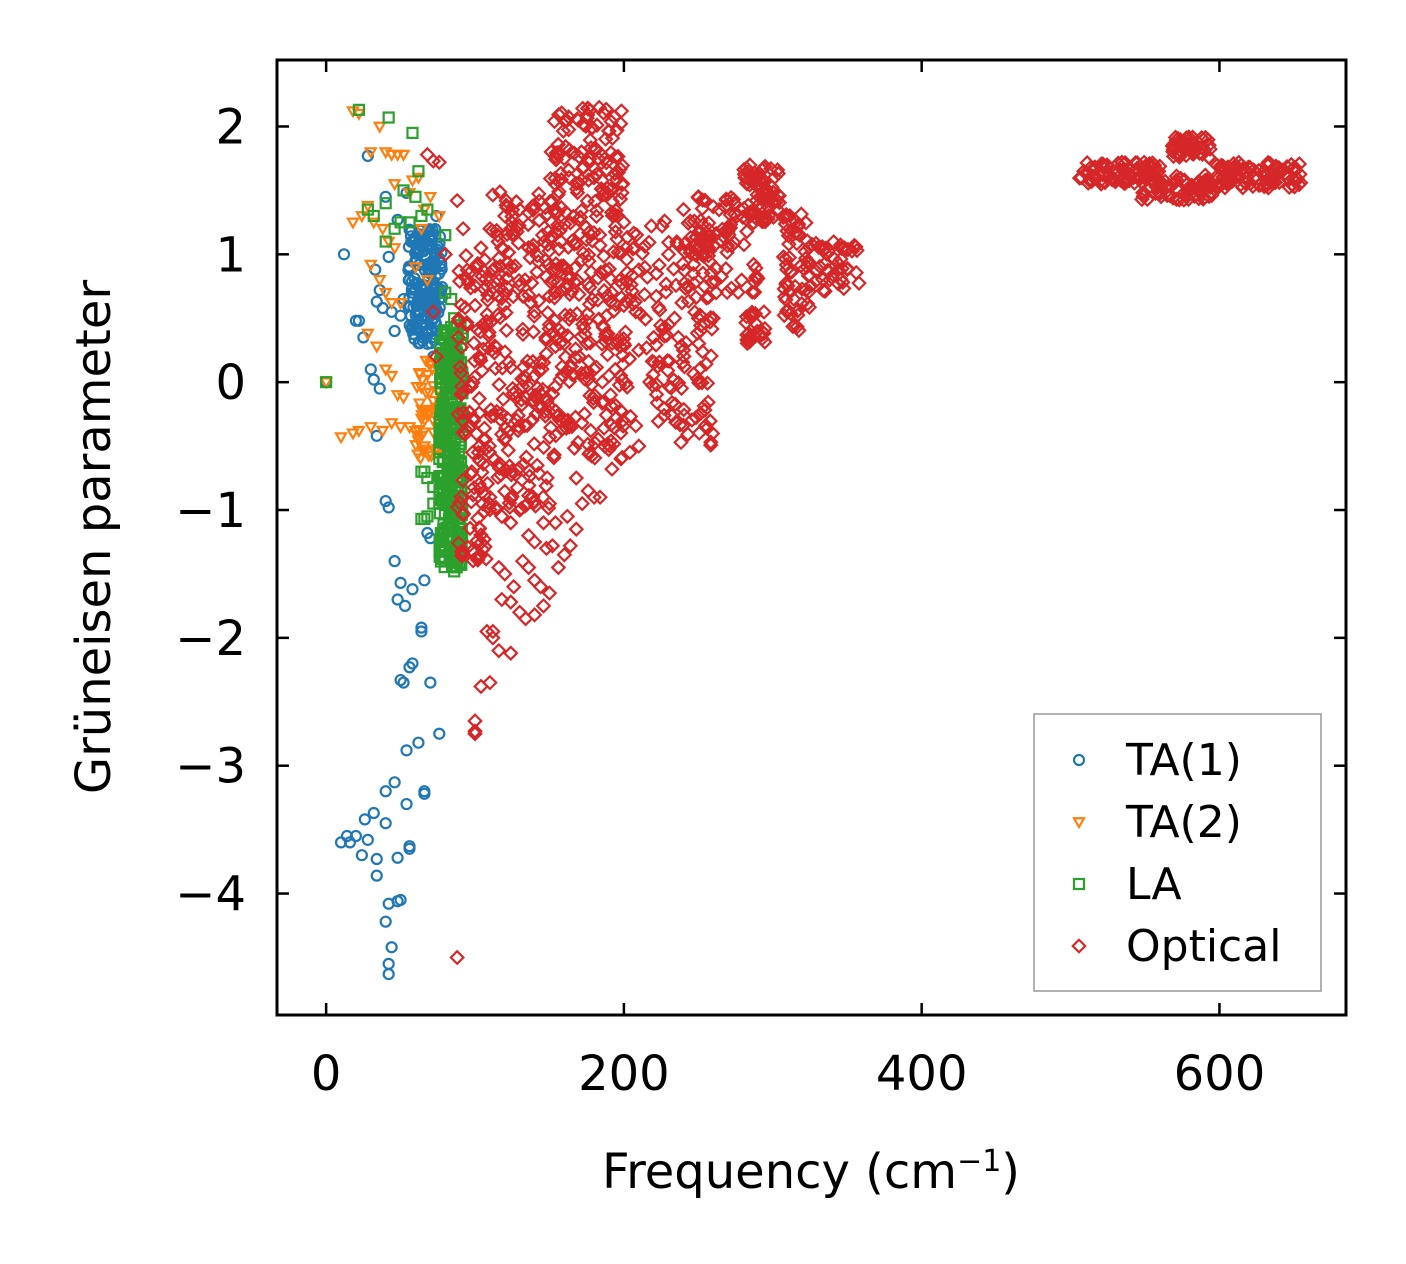 Image resolution: width=1406 pixels, height=1264 pixels. What do you see at coordinates (230, 255) in the screenshot?
I see `y-tick-label: 1` at bounding box center [230, 255].